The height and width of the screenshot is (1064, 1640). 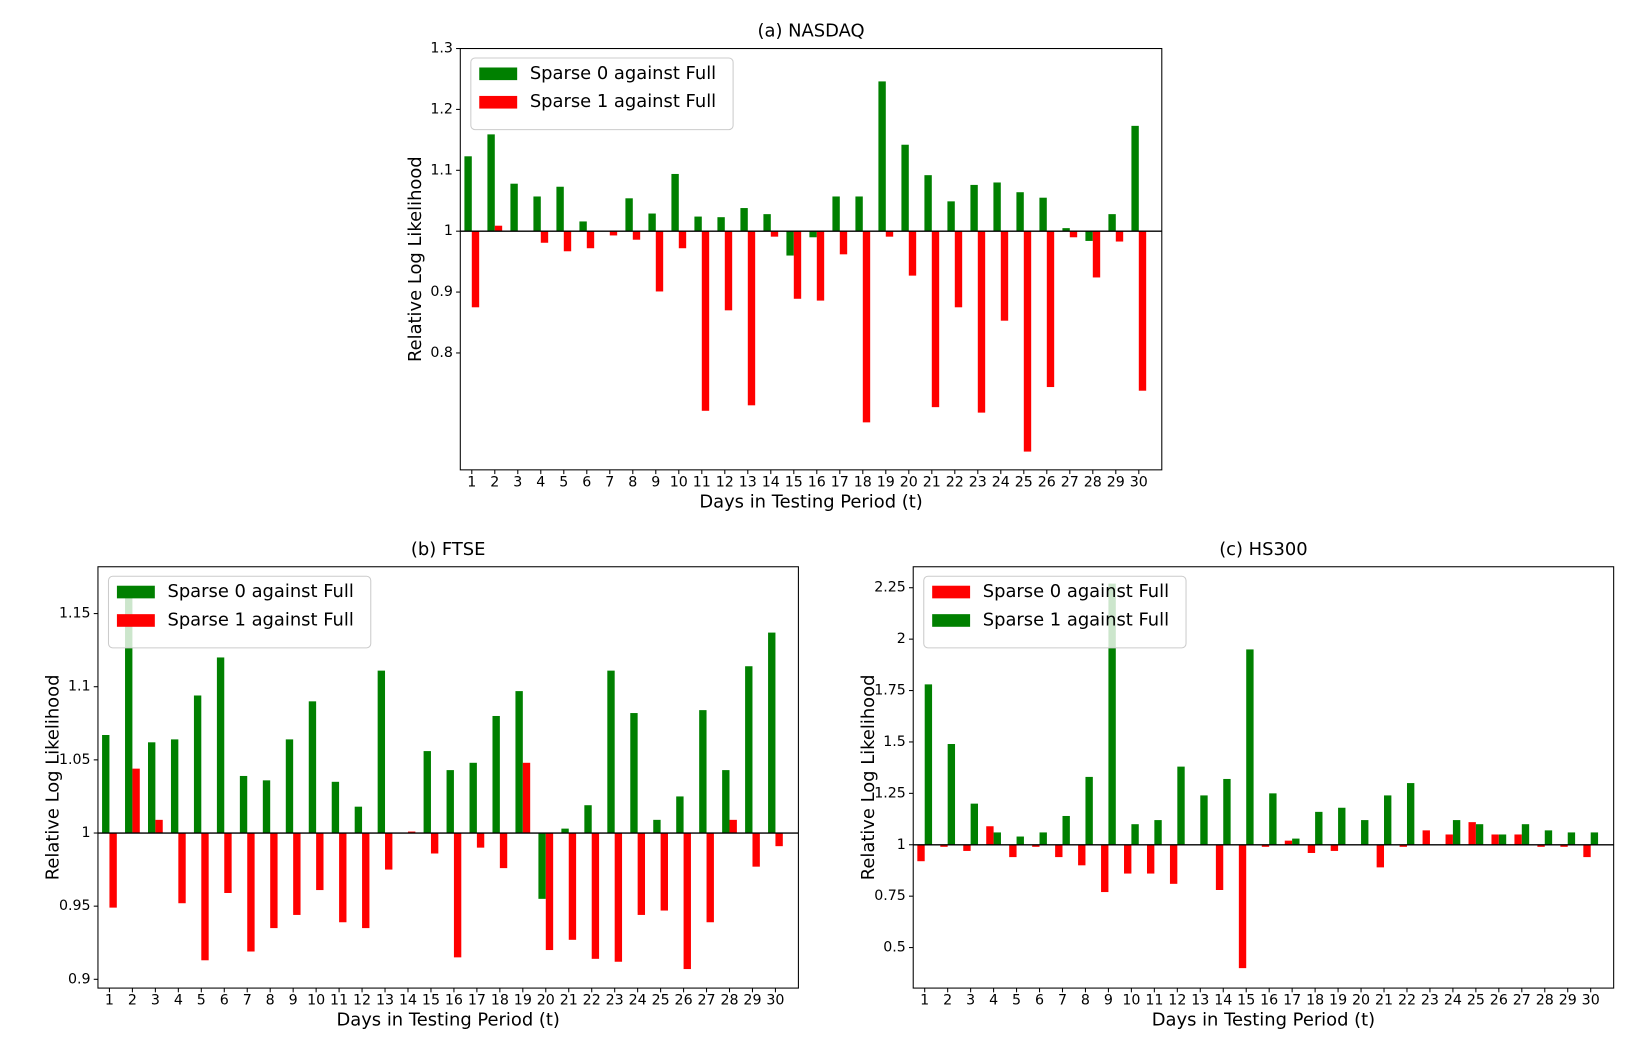 What do you see at coordinates (448, 549) in the screenshot?
I see `chart-title: (b) FTSE` at bounding box center [448, 549].